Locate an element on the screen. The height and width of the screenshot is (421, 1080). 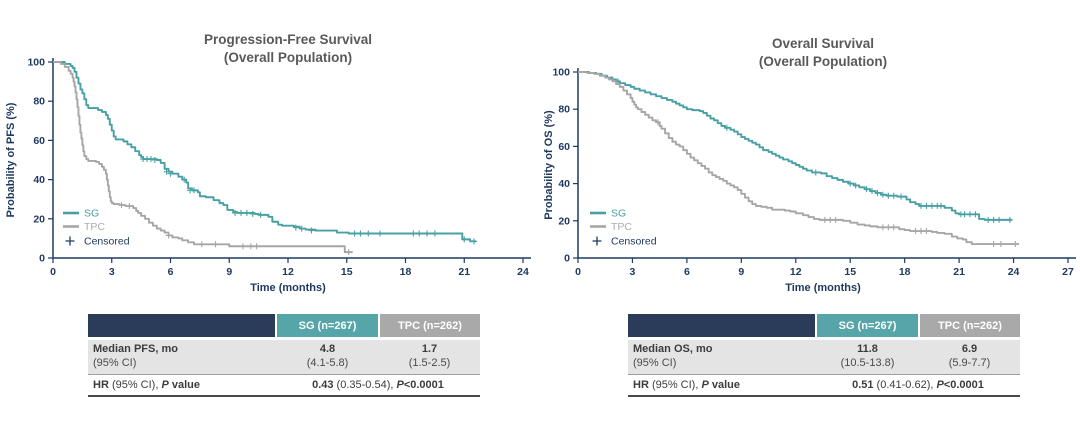
os-median-sg-line1: 11.8 is located at coordinates (867, 349).